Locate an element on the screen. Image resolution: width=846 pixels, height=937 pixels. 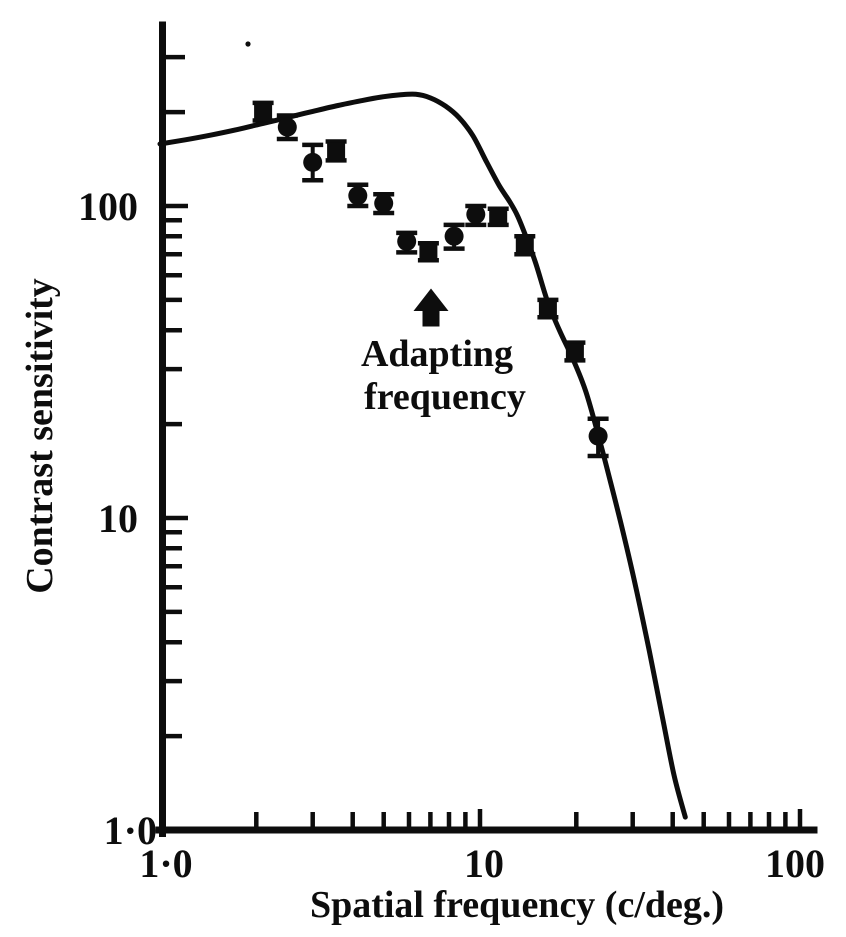
y-tick-label: 100 is located at coordinates (108, 206).